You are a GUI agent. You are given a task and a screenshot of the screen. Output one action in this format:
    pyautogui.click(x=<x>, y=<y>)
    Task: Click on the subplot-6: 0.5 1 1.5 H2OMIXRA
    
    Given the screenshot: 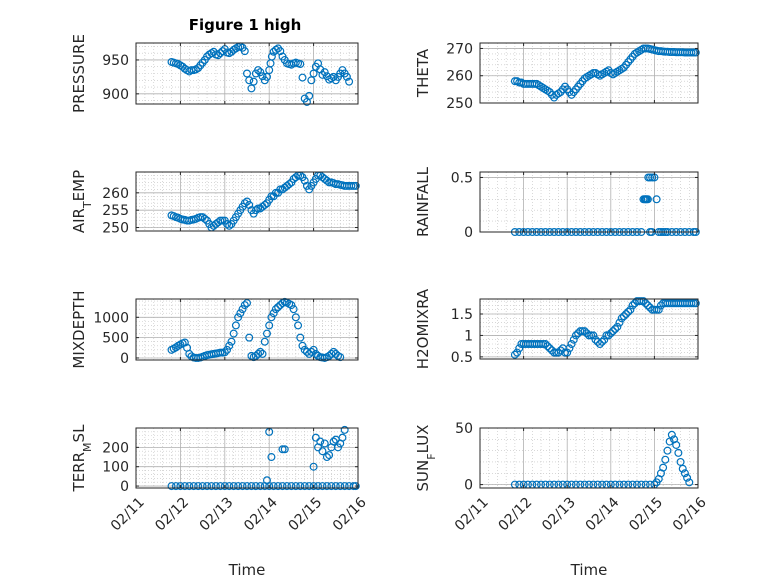 What is the action you would take?
    pyautogui.click(x=557, y=328)
    